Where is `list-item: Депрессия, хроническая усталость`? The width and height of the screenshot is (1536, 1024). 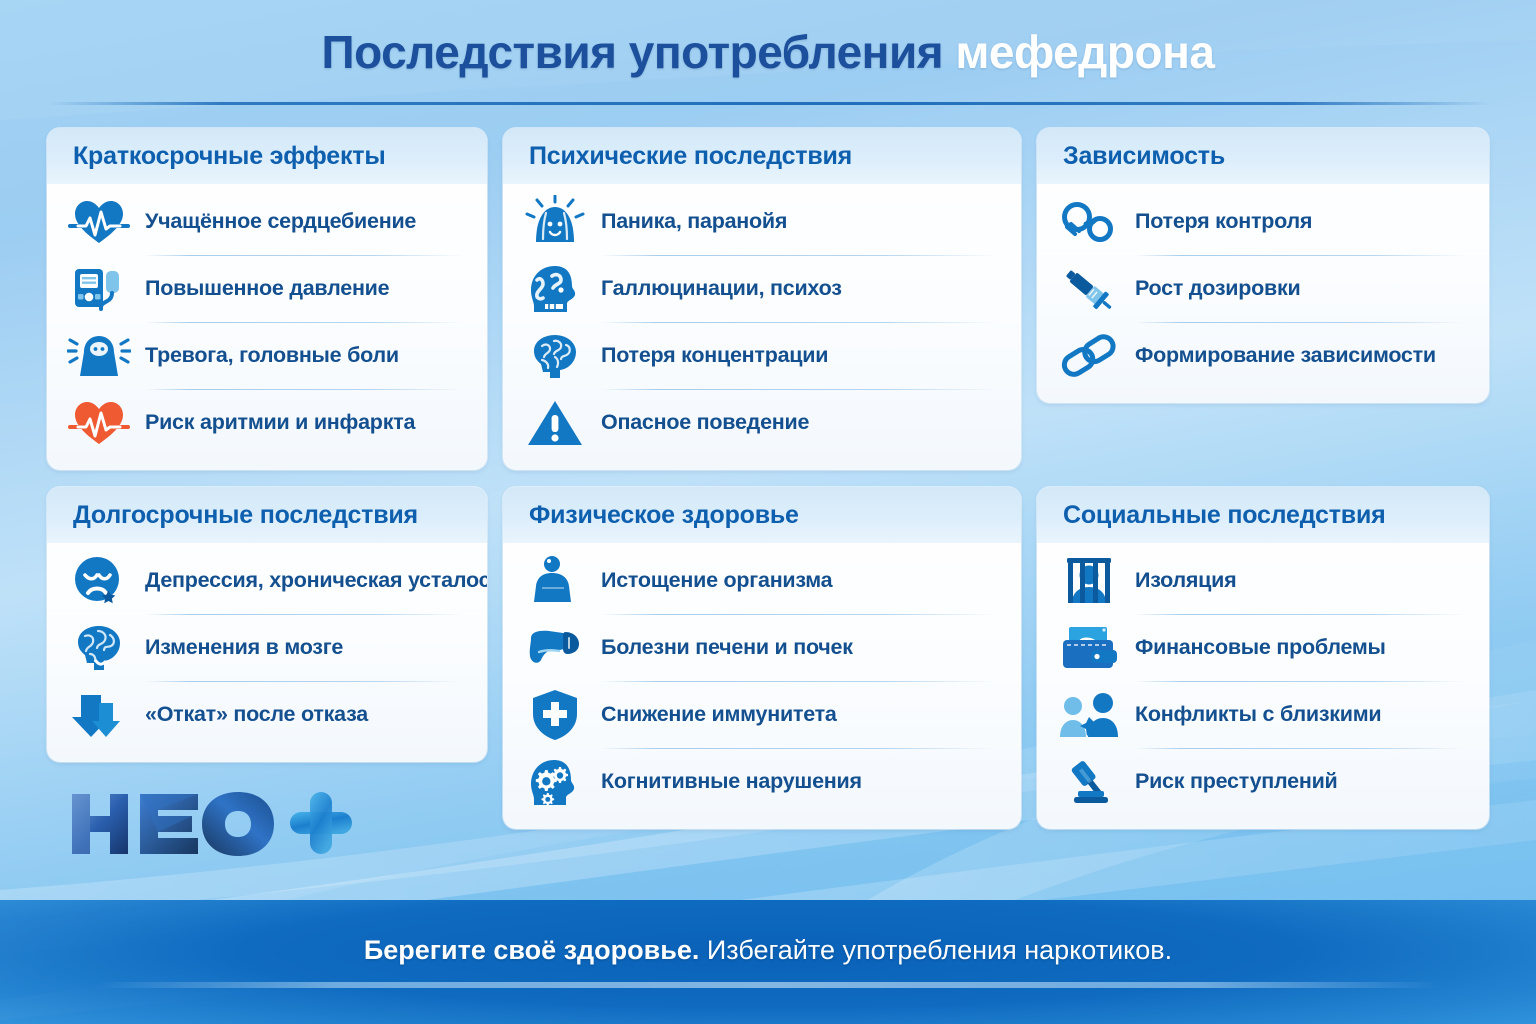 list-item: Депрессия, хроническая усталость is located at coordinates (275, 580).